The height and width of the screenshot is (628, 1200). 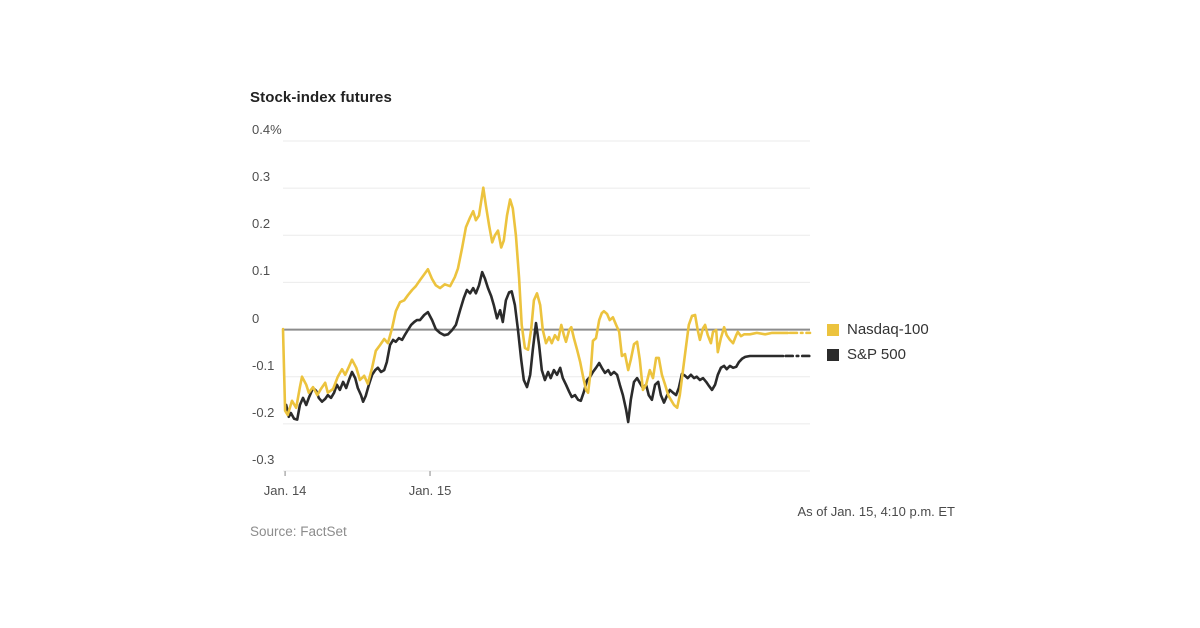 What do you see at coordinates (878, 342) in the screenshot?
I see `legend: Nasdaq-100 S&P 500` at bounding box center [878, 342].